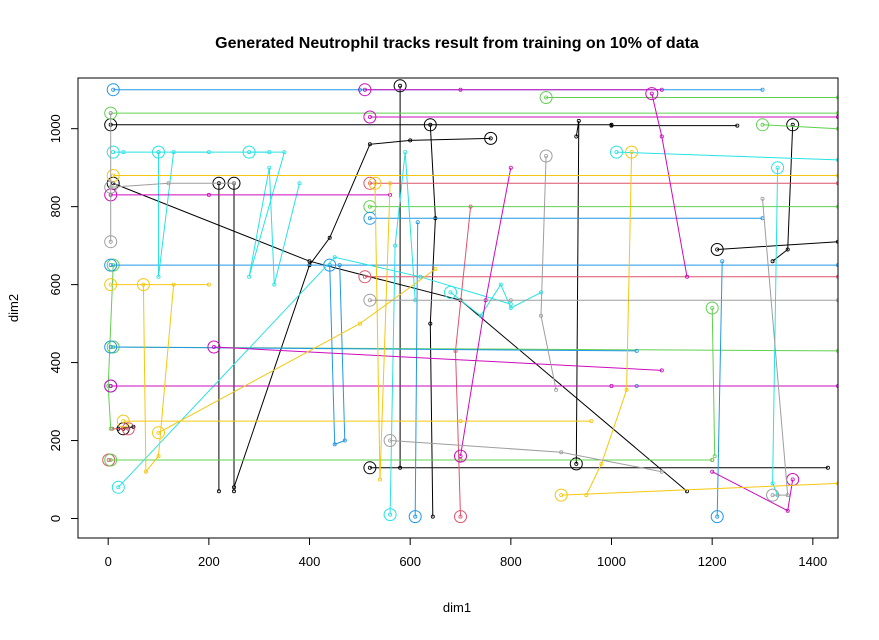  What do you see at coordinates (209, 561) in the screenshot?
I see `x-tick-label: 200` at bounding box center [209, 561].